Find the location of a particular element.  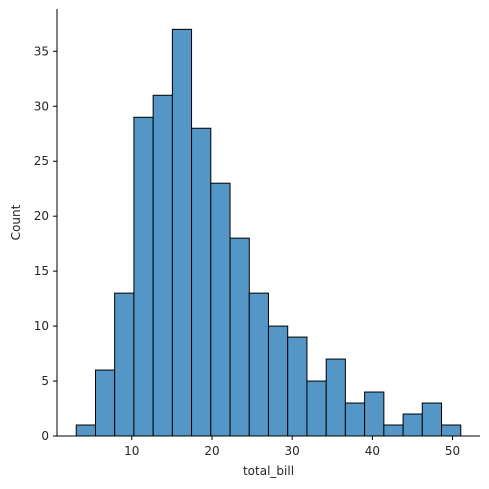

y-axis-label: Count is located at coordinates (16, 222).